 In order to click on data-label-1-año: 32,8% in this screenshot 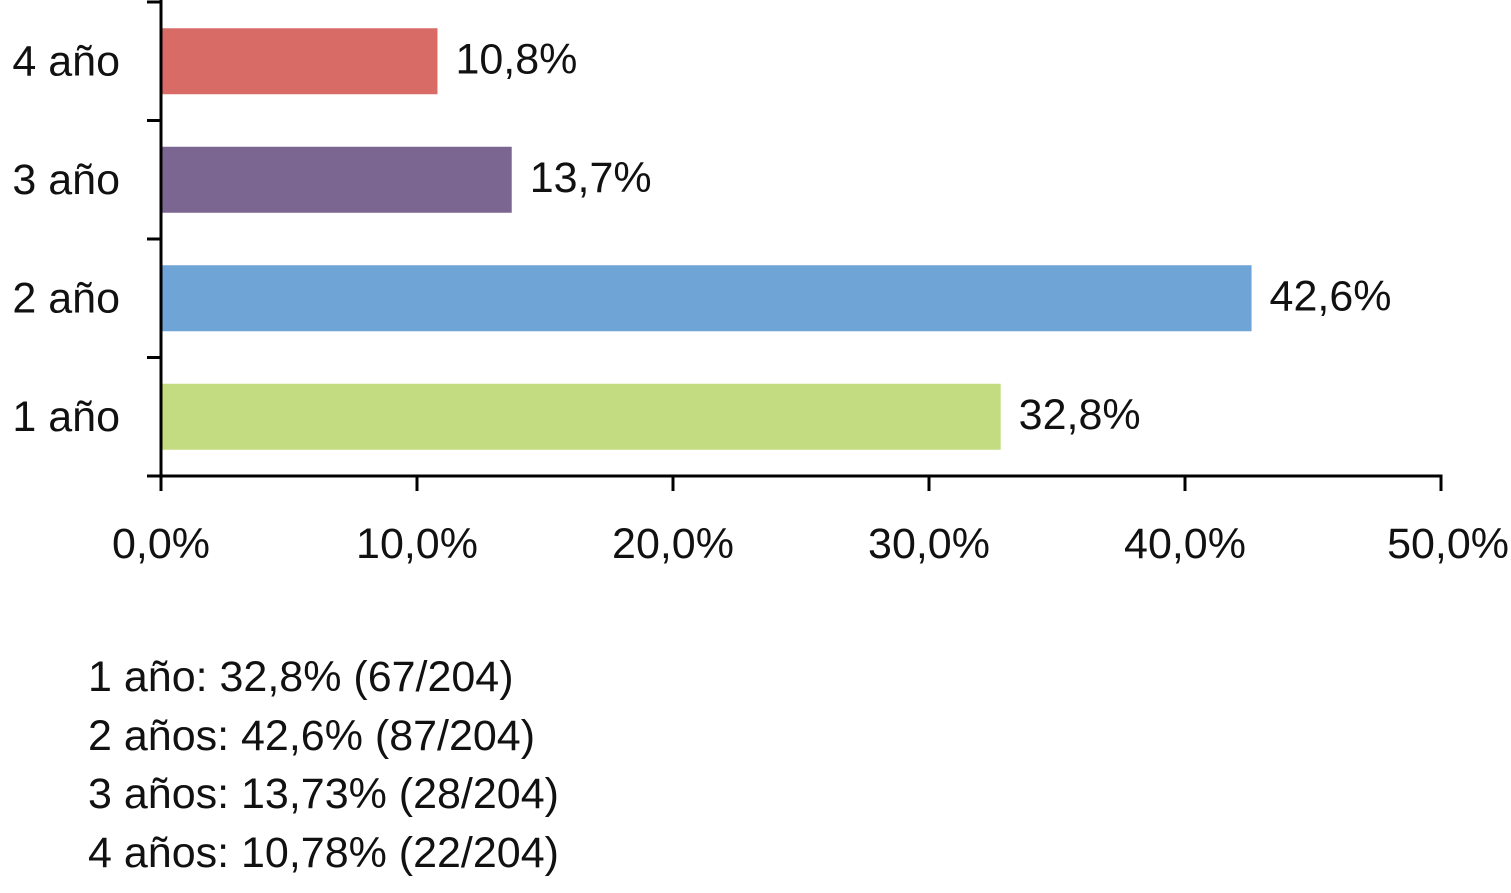, I will do `click(1080, 415)`.